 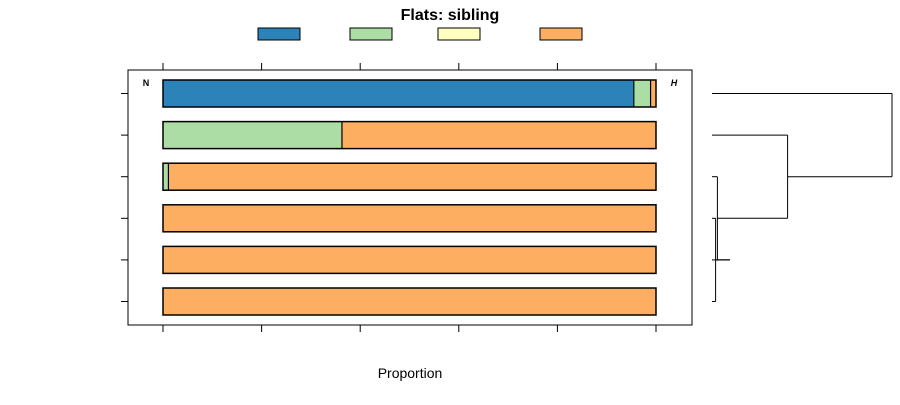 What do you see at coordinates (279, 34) in the screenshot?
I see `legend-swatch-dip` at bounding box center [279, 34].